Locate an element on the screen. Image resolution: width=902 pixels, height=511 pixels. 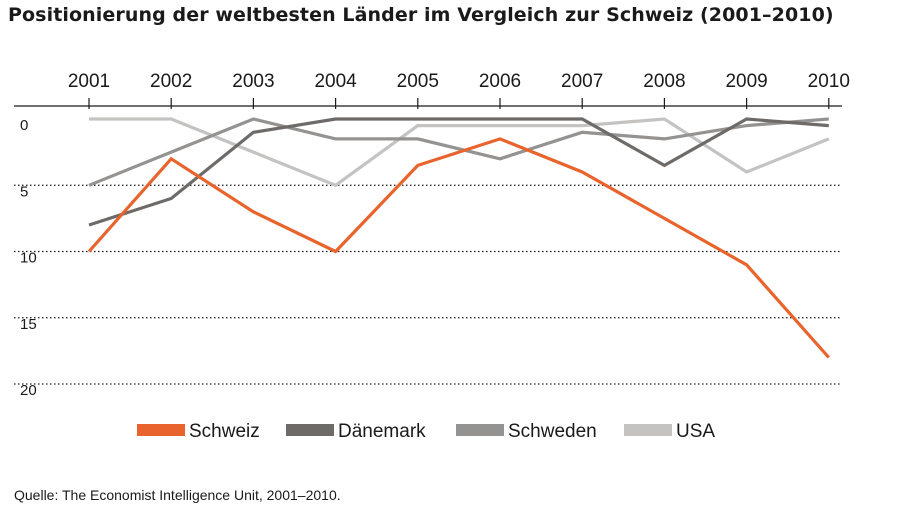
x-tick-label: 2010 is located at coordinates (829, 81).